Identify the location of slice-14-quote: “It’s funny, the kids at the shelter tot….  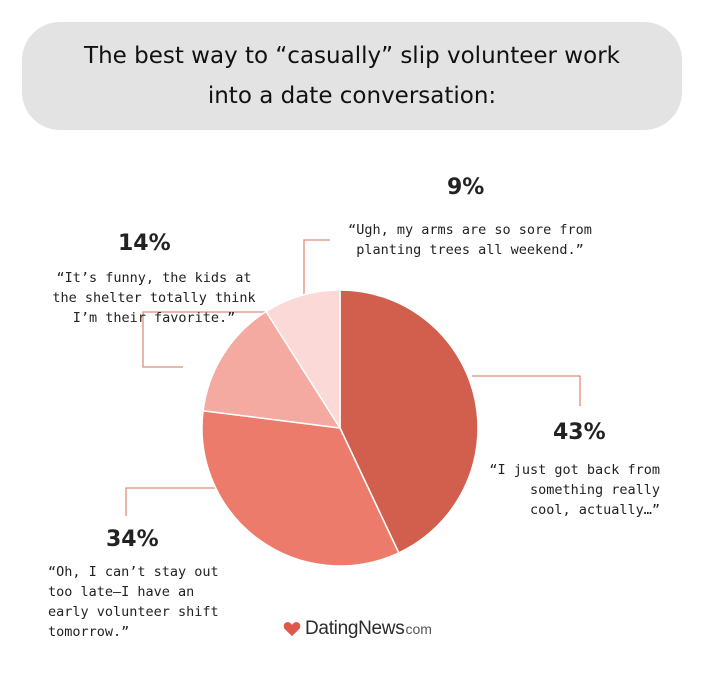
(154, 298).